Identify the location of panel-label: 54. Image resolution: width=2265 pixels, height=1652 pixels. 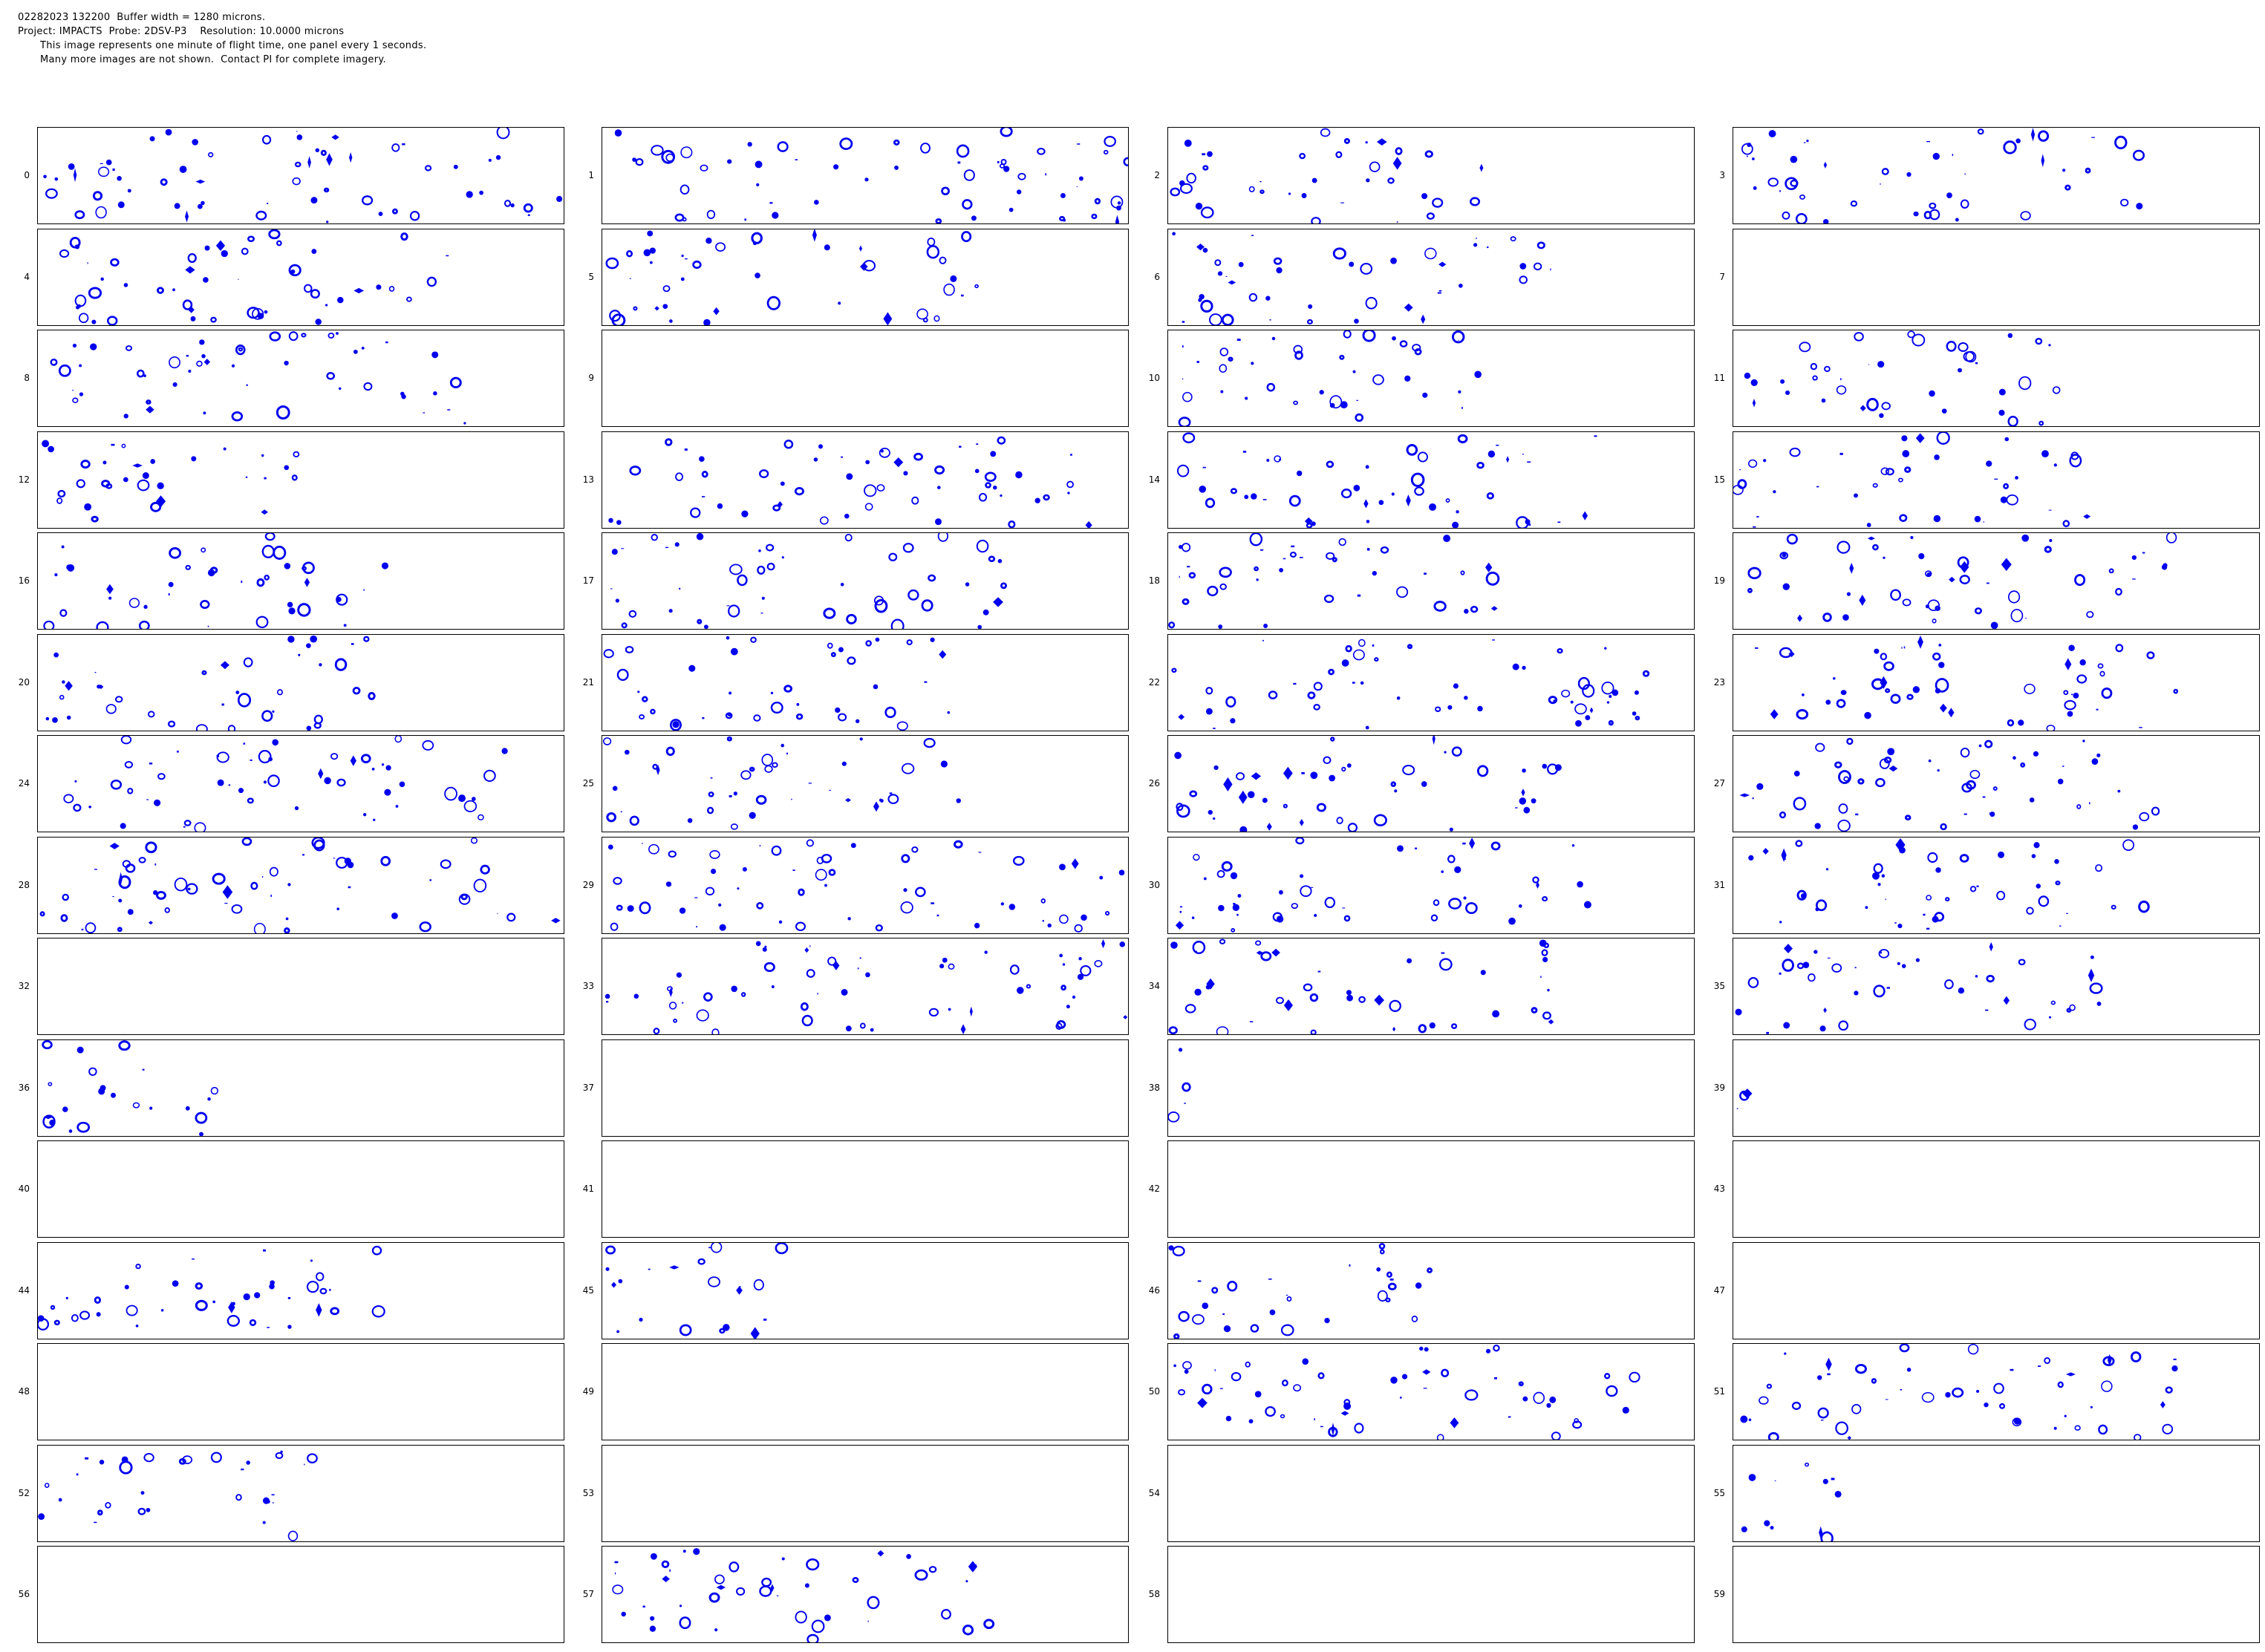
(1154, 1492).